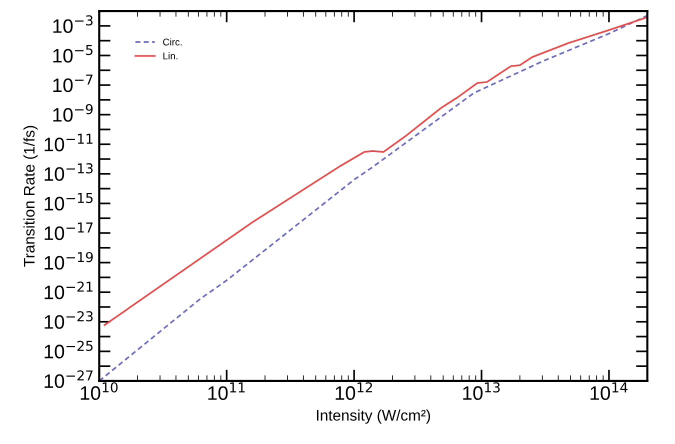  I want to click on y-tick-label: 10$^{−15}$, so click(68, 201).